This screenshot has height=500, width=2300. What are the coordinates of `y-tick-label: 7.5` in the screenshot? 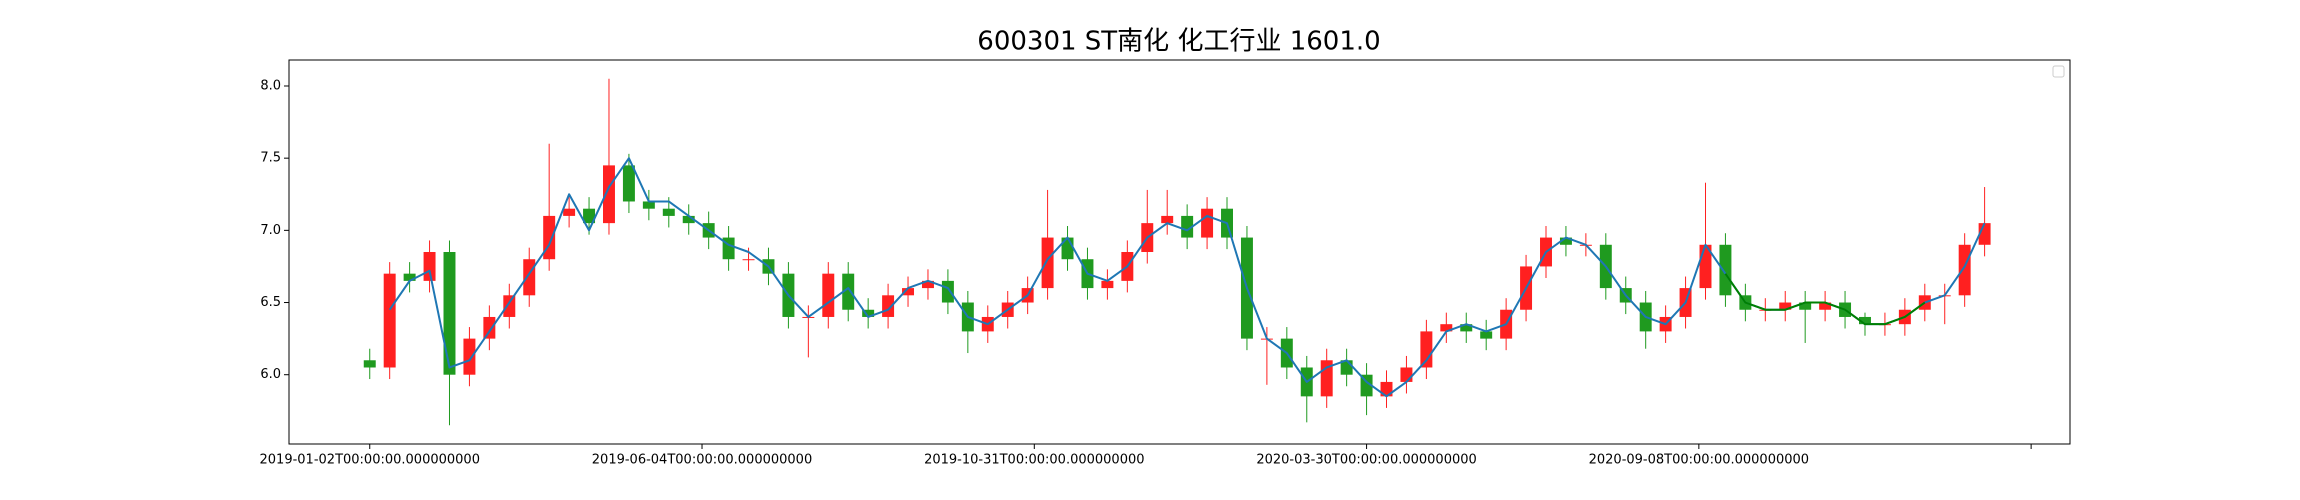 It's located at (270, 158).